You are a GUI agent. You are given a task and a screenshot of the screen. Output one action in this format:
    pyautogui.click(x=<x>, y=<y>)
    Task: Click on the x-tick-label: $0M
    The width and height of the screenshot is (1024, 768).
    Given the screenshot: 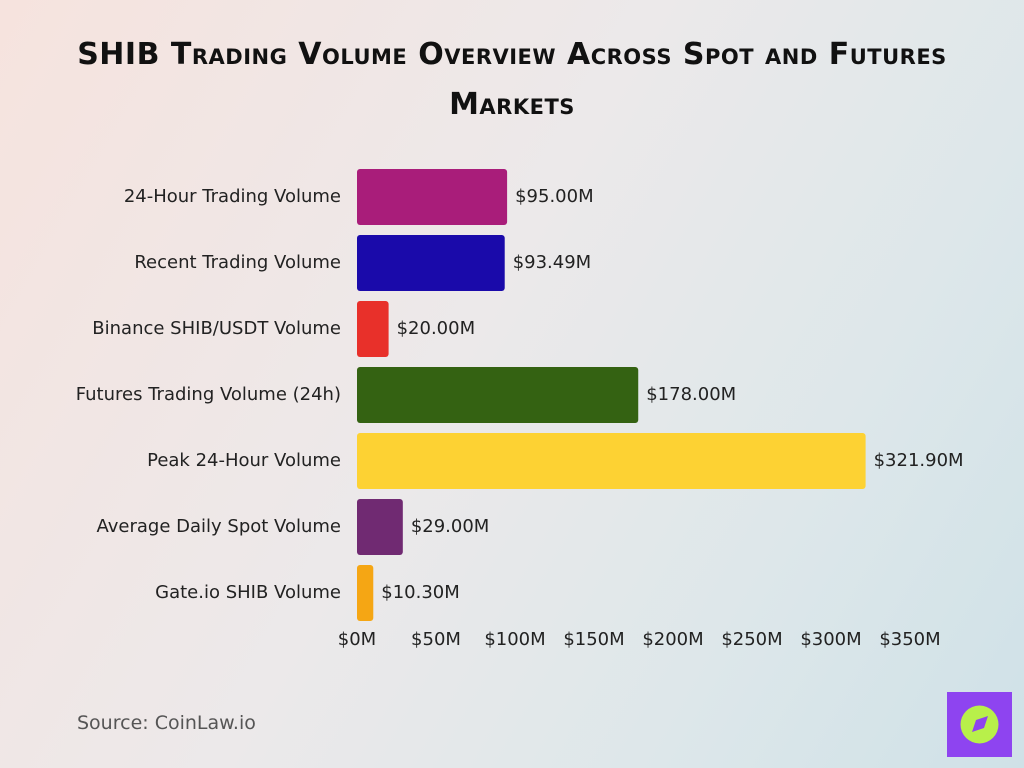 What is the action you would take?
    pyautogui.click(x=357, y=639)
    